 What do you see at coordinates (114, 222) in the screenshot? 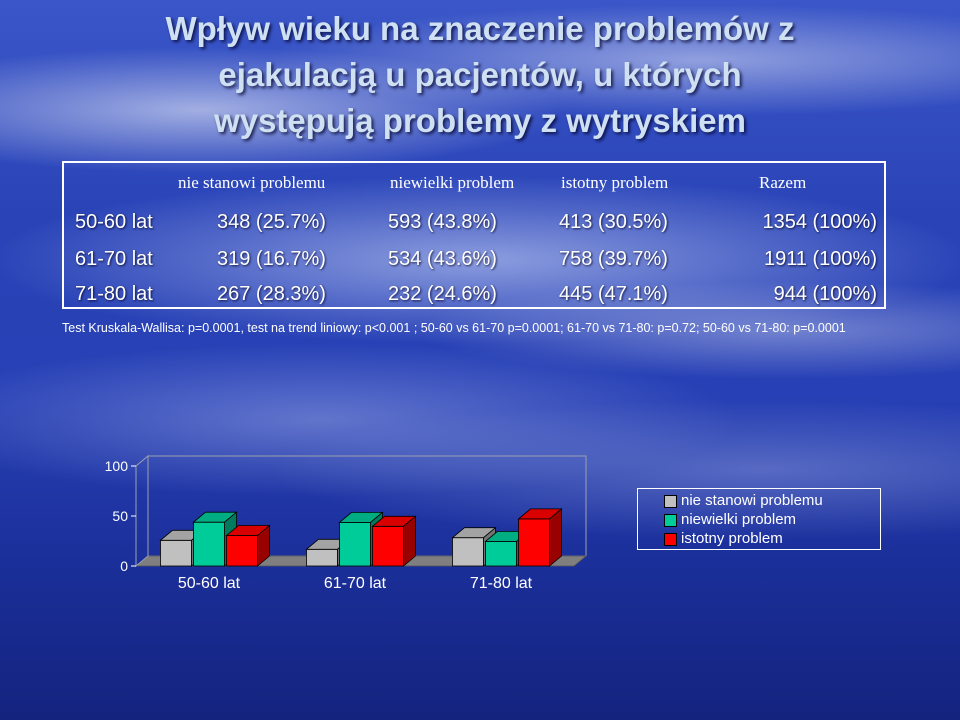
I see `row-label: 50-60 lat` at bounding box center [114, 222].